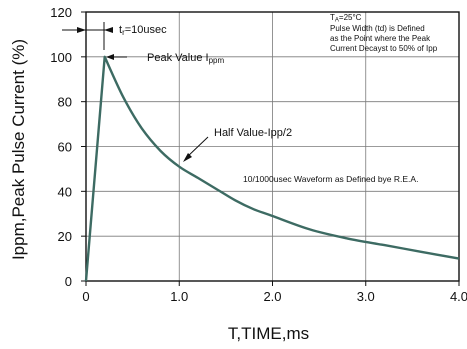 Image resolution: width=467 pixels, height=349 pixels. What do you see at coordinates (18, 149) in the screenshot?
I see `y-axis-title: Ippm,Peak Pulse Current (%)` at bounding box center [18, 149].